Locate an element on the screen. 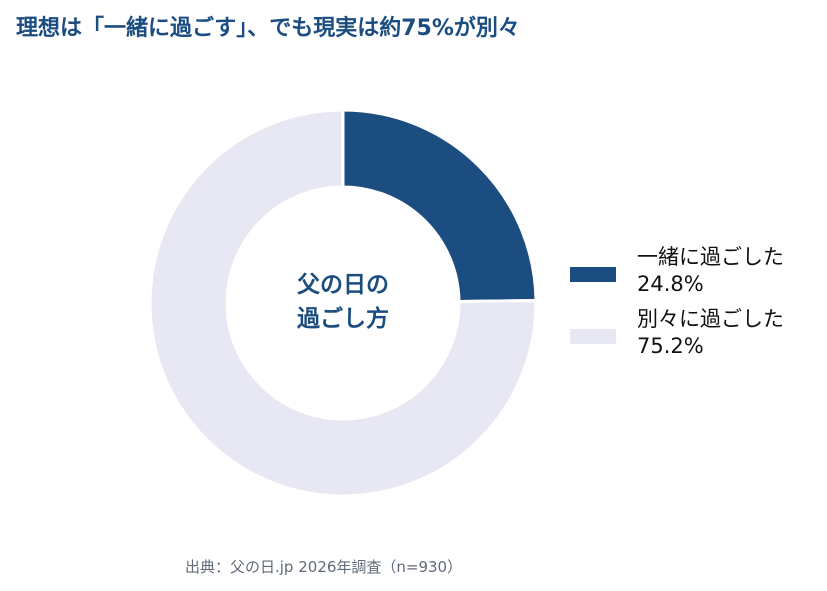 The height and width of the screenshot is (591, 827). legend-value-separate: 75.2% is located at coordinates (670, 346).